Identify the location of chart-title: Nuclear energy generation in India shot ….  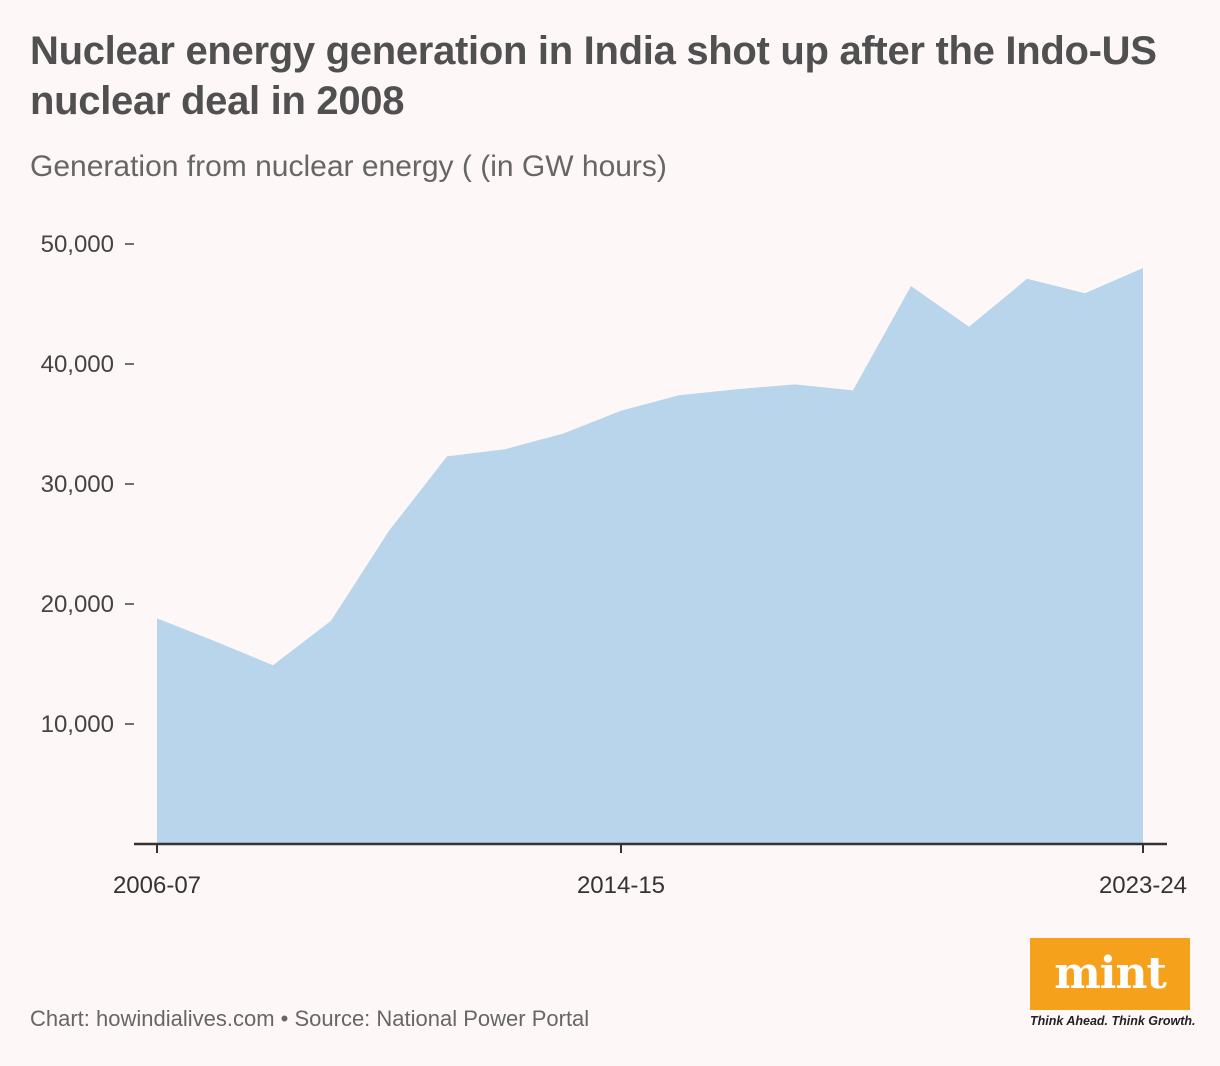
(593, 76).